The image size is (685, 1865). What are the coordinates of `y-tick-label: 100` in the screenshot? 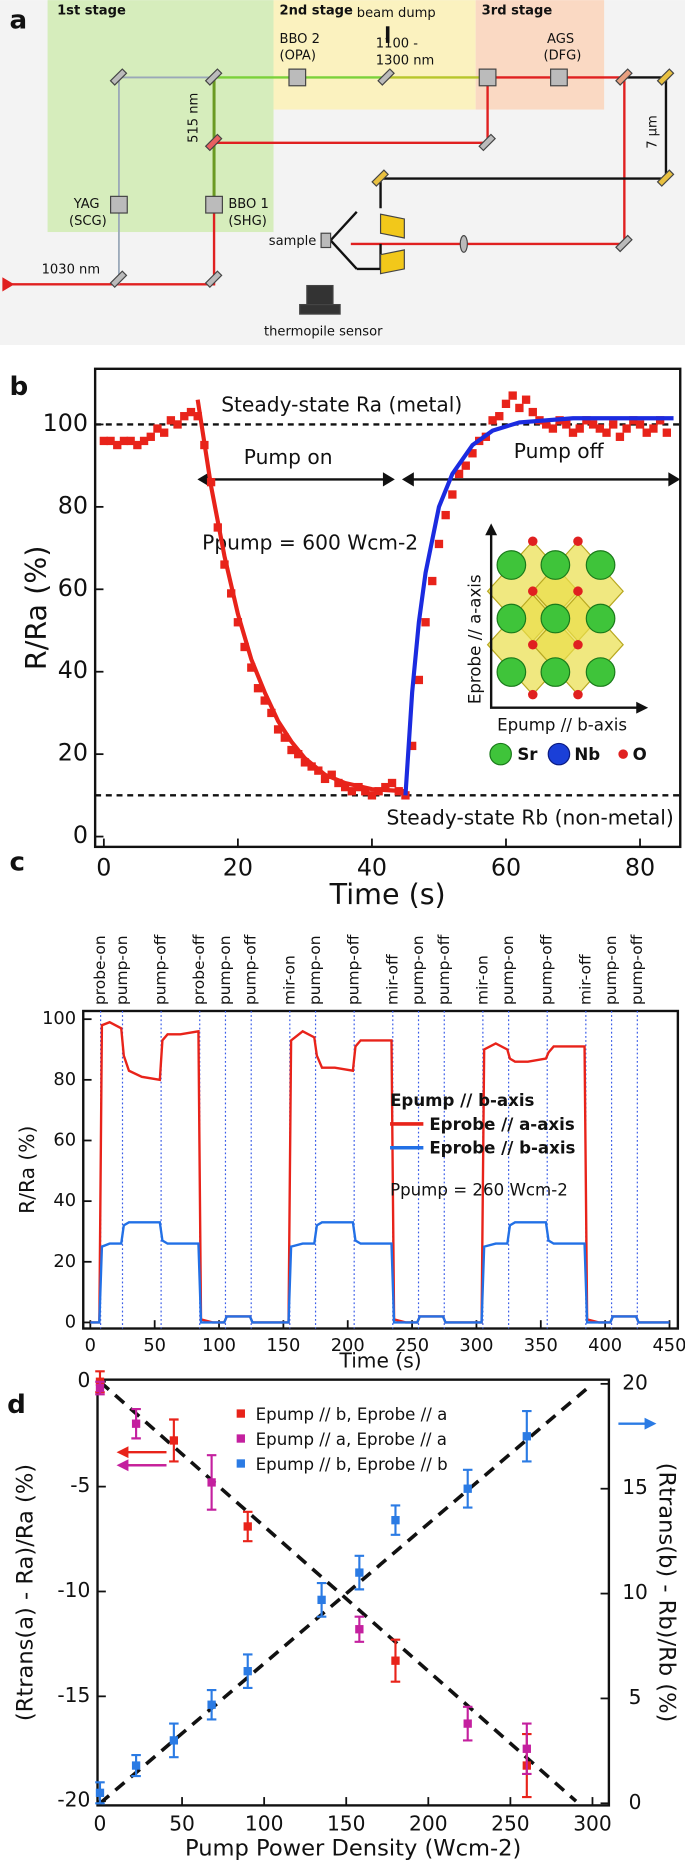 It's located at (65, 423).